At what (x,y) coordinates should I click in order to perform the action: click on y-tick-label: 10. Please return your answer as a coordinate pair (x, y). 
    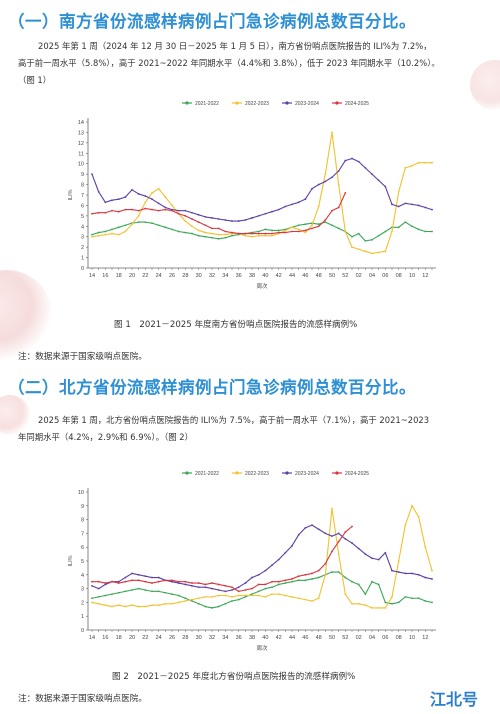
    Looking at the image, I should click on (81, 165).